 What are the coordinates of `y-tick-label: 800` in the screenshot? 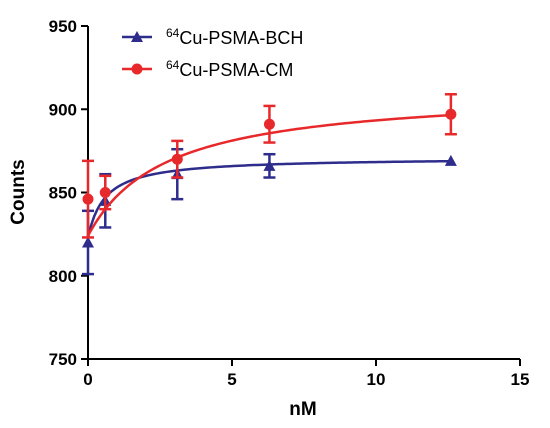 It's located at (63, 276).